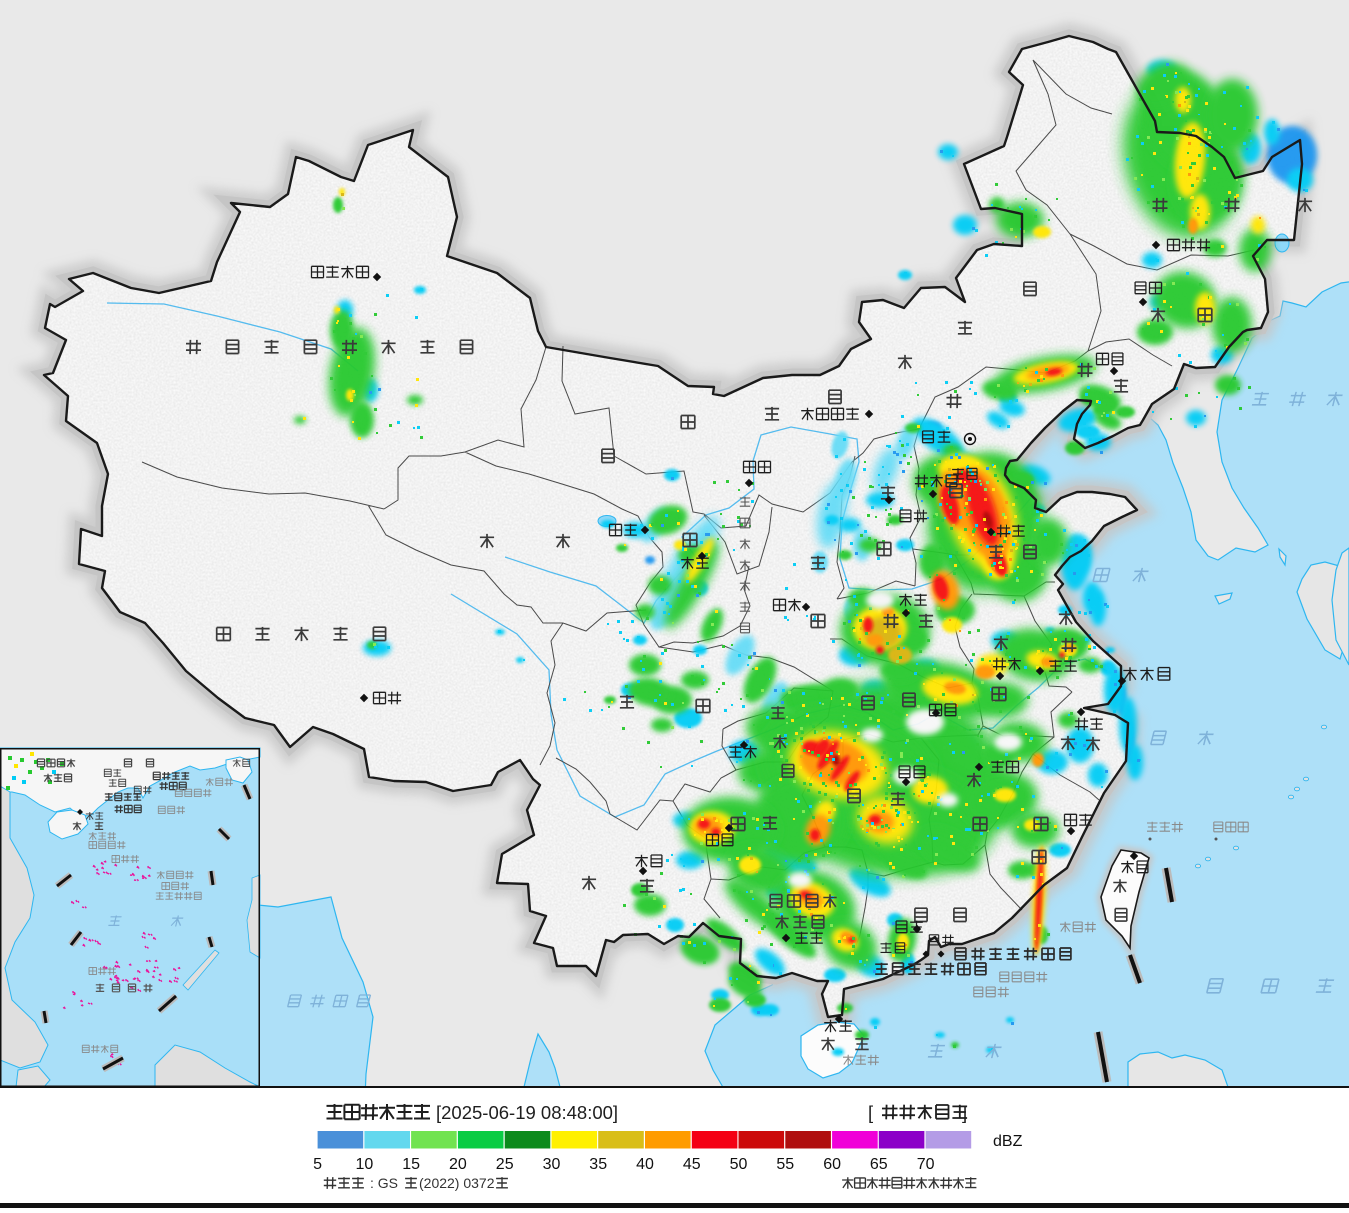 This screenshot has height=1213, width=1349. What do you see at coordinates (645, 1164) in the screenshot?
I see `svg-text: 40` at bounding box center [645, 1164].